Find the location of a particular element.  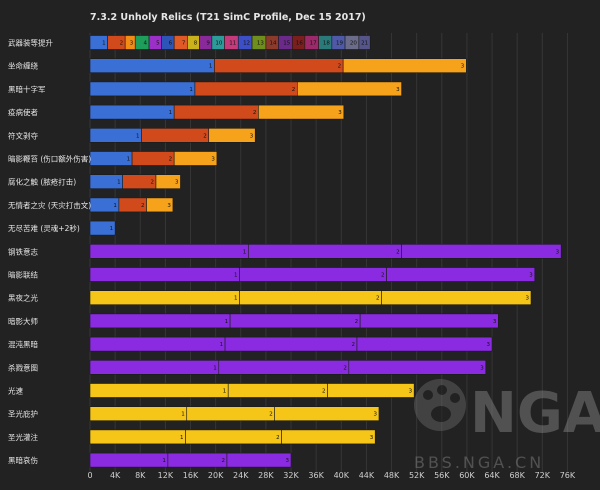

bar-segment-label-0-1: 2 is located at coordinates (122, 44).